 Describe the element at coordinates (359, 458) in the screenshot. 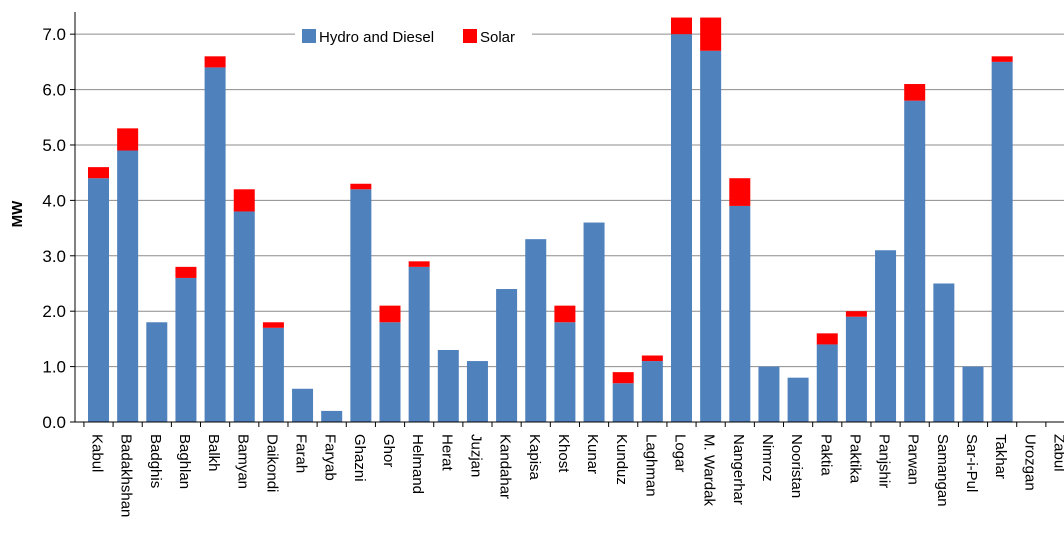

I see `x-tick-label-9: Ghazni` at that location.